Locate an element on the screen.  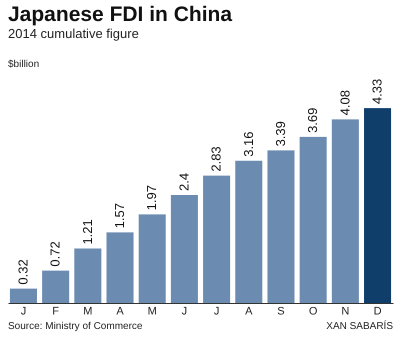
chart-title: Japanese FDI in China is located at coordinates (120, 14).